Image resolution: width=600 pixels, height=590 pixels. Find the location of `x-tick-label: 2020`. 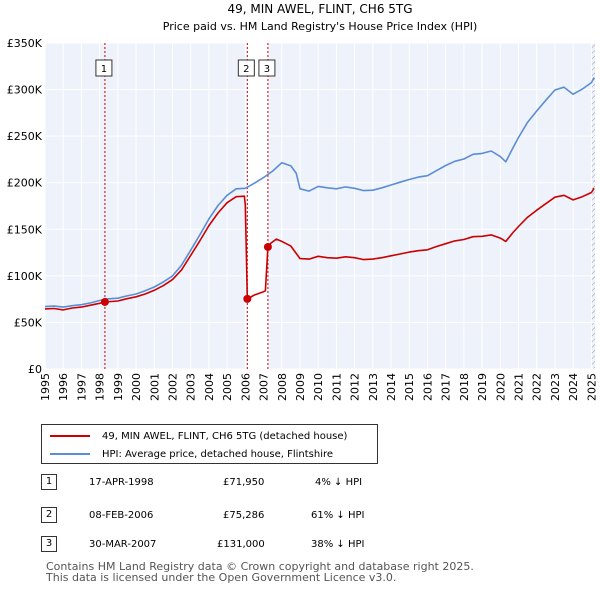

x-tick-label: 2020 is located at coordinates (500, 387).